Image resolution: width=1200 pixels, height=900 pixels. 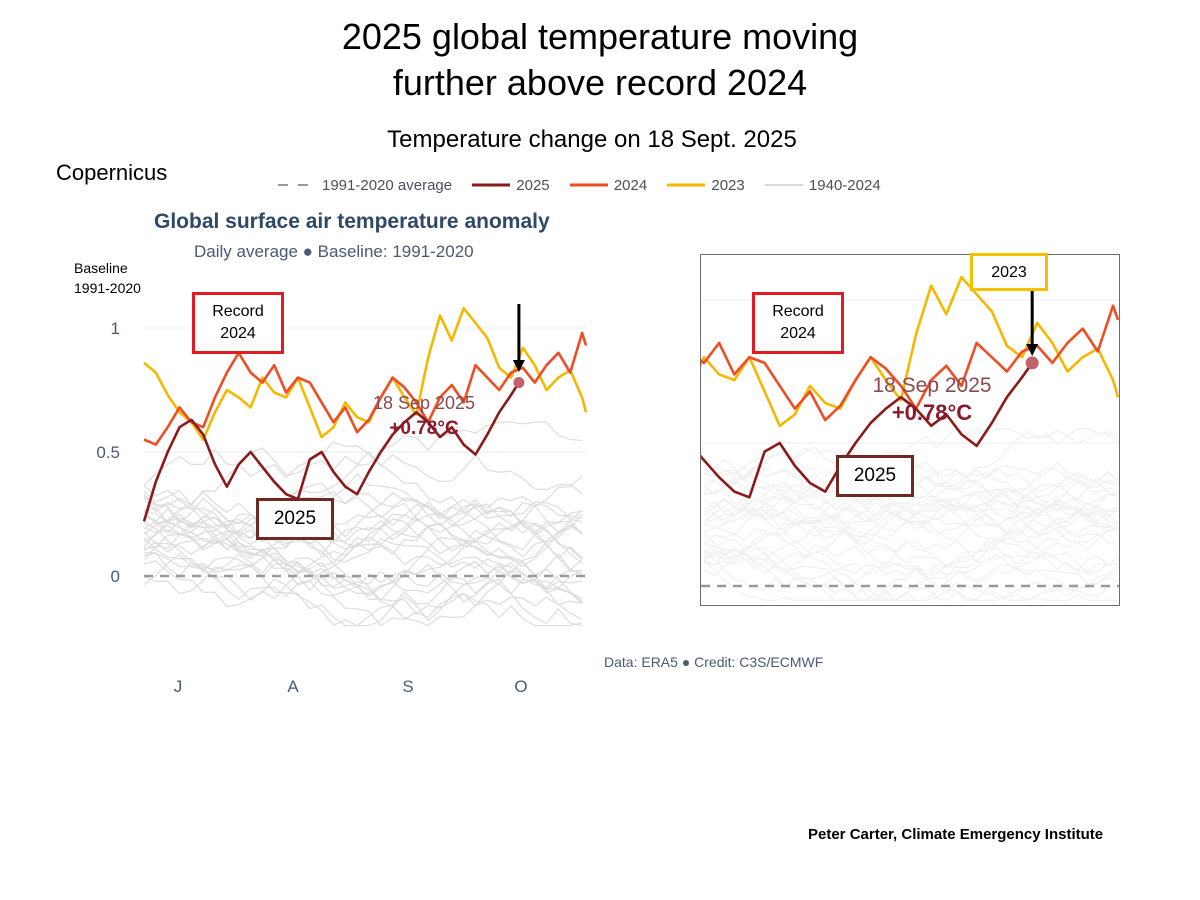 What do you see at coordinates (112, 172) in the screenshot?
I see `source-label: Copernicus` at bounding box center [112, 172].